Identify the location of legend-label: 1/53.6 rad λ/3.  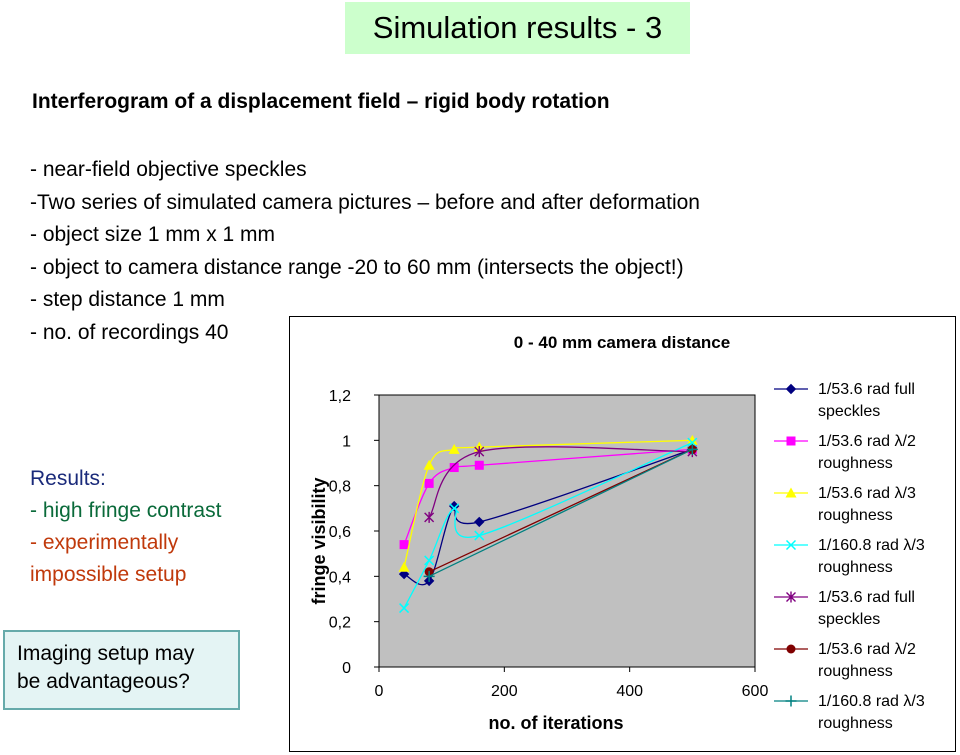
(867, 493).